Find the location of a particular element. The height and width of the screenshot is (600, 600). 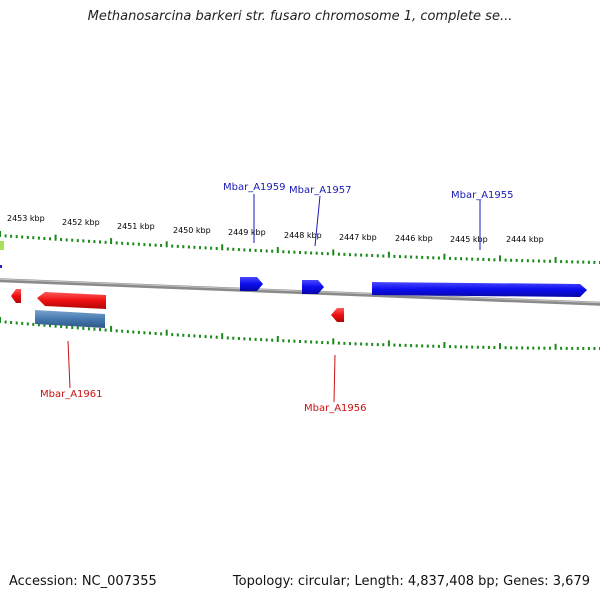

tick-label: 2450 kbp is located at coordinates (192, 230).